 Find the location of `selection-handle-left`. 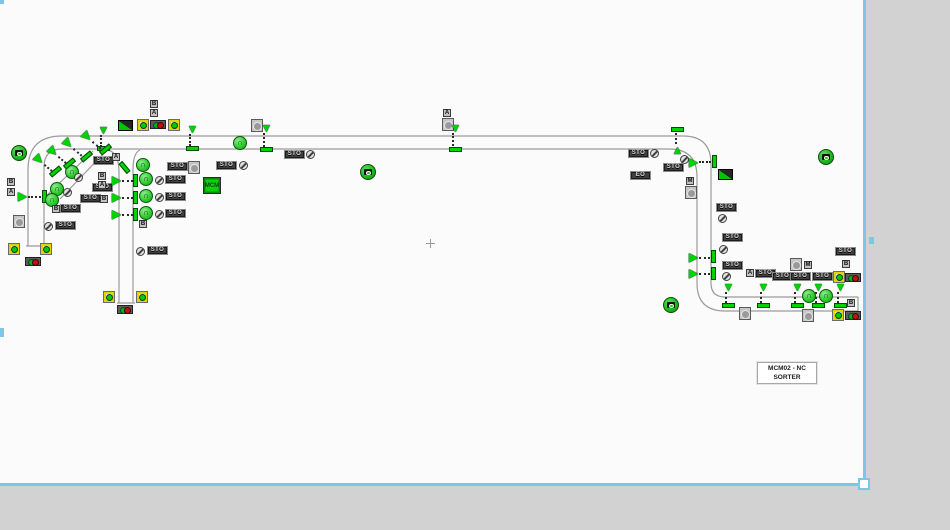

selection-handle-left is located at coordinates (2, 332).